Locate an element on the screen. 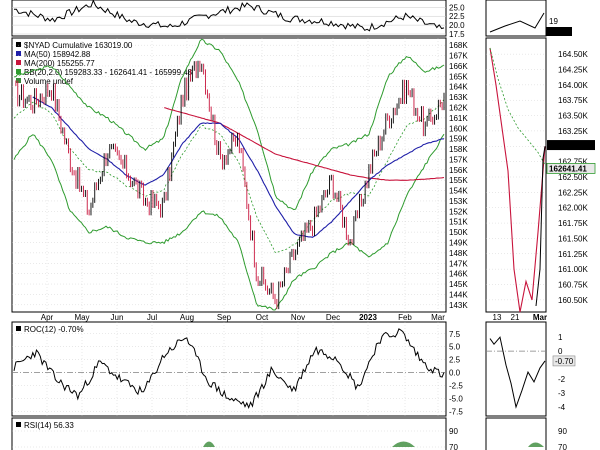 This screenshot has width=600, height=450. rsi-side-y-tick-label: 70 is located at coordinates (562, 446).